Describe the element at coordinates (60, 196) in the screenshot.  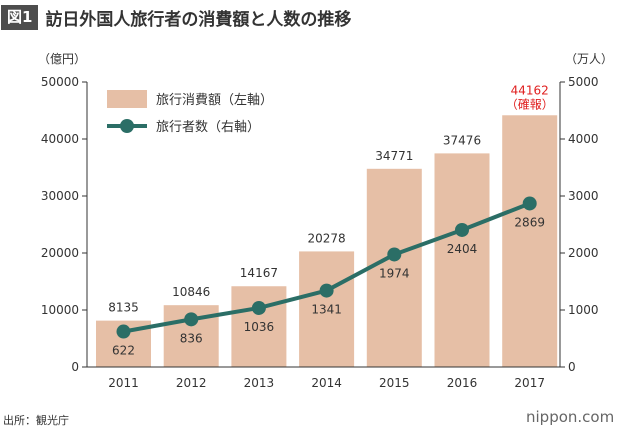
I see `left-tick-label: 30000` at that location.